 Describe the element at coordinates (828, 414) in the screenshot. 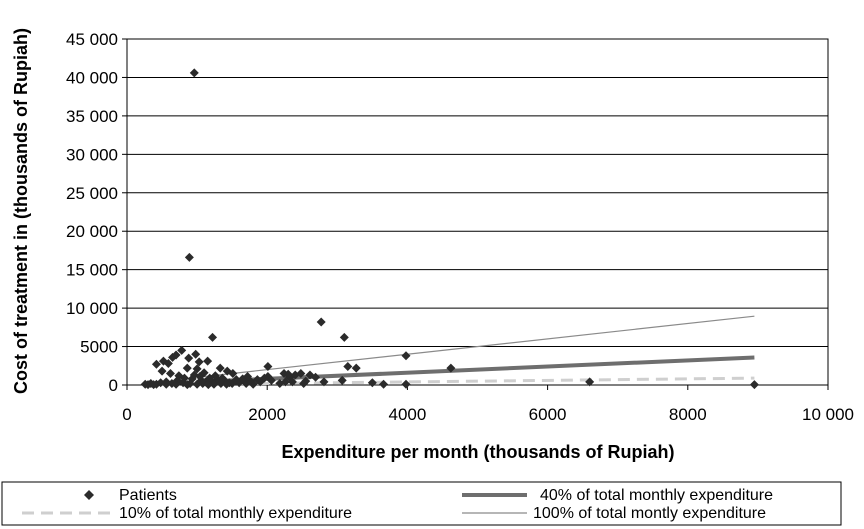

I see `x-tick-label: 10 000` at that location.